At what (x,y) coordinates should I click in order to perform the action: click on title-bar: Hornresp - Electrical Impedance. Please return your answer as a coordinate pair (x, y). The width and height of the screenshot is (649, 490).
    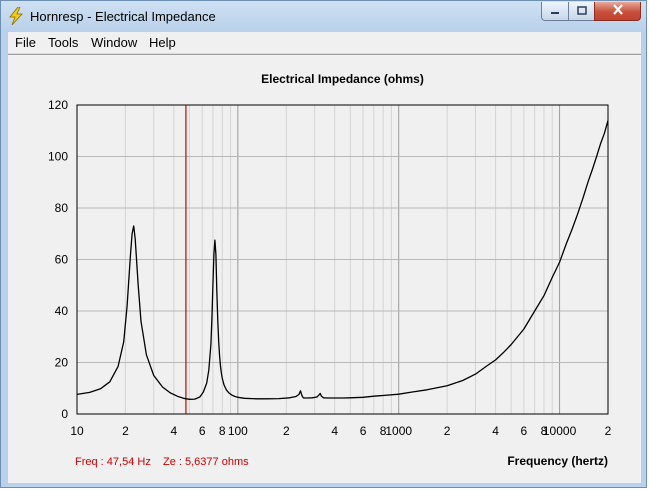
    Looking at the image, I should click on (323, 16).